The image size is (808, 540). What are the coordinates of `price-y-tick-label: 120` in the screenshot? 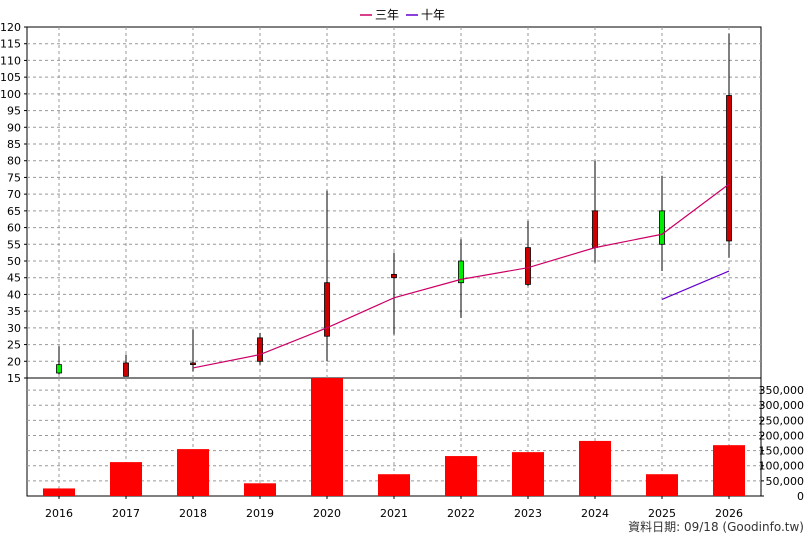 It's located at (10, 27).